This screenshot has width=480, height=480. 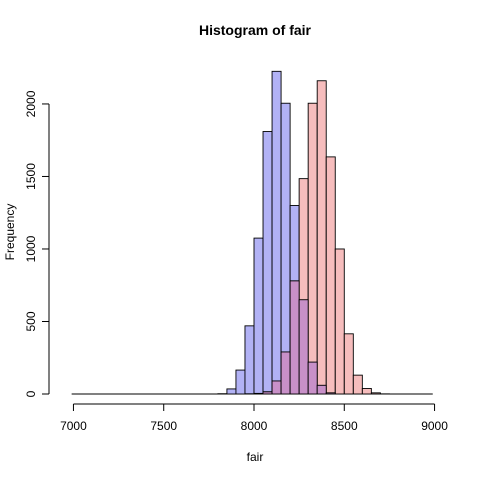 I want to click on x-tick-label: 7500, so click(x=163, y=426).